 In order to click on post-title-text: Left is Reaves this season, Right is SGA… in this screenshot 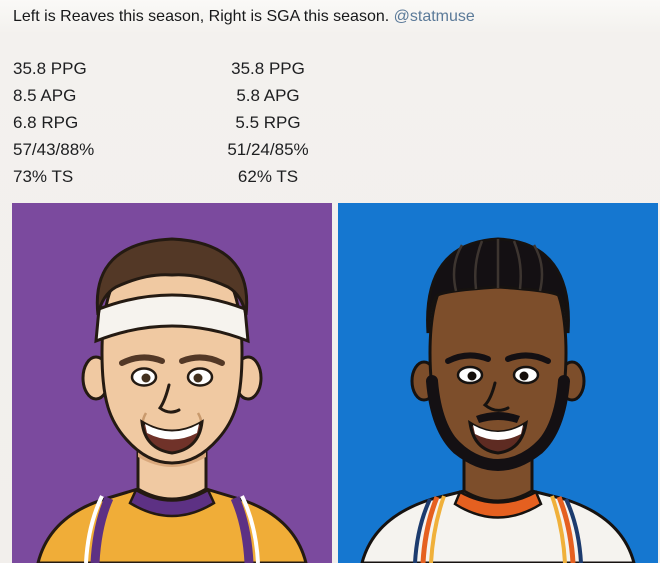, I will do `click(201, 16)`.